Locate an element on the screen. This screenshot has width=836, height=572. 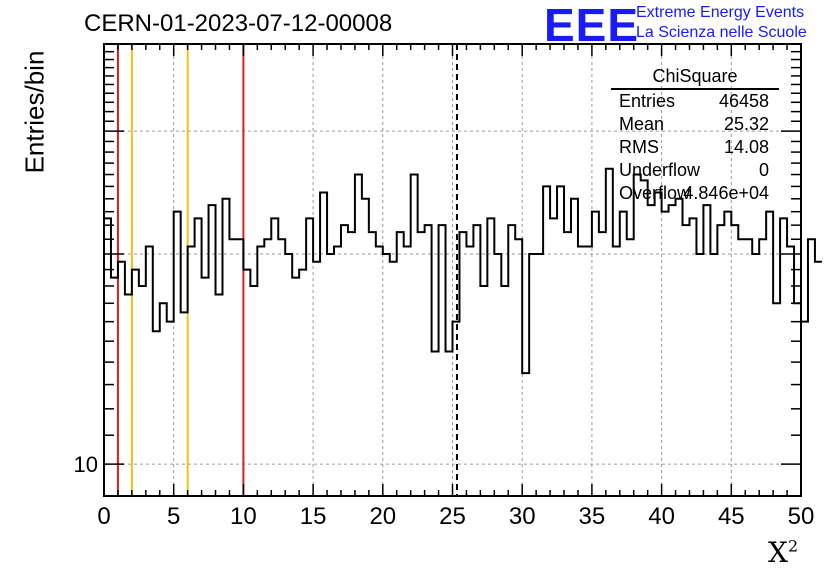
stats-row-rms: RMS 14.08 is located at coordinates (695, 147).